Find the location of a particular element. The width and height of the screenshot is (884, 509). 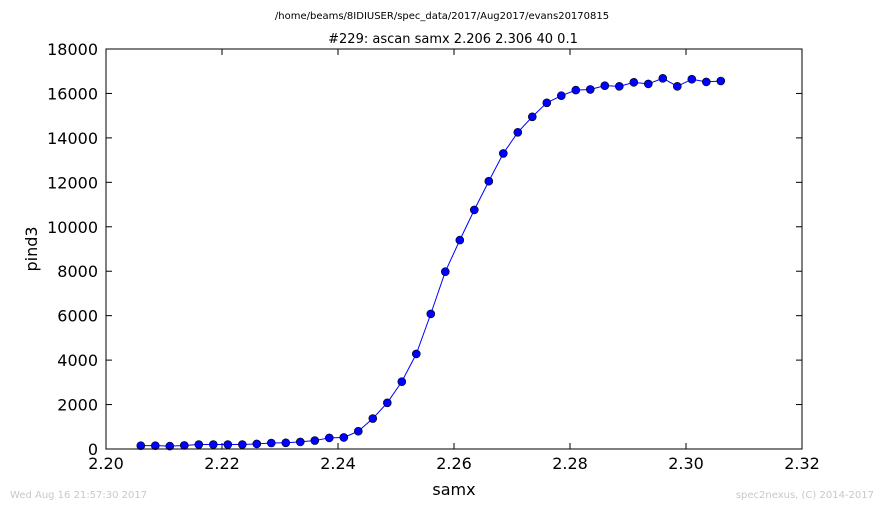

x-tick-label: 2.30 is located at coordinates (686, 463).